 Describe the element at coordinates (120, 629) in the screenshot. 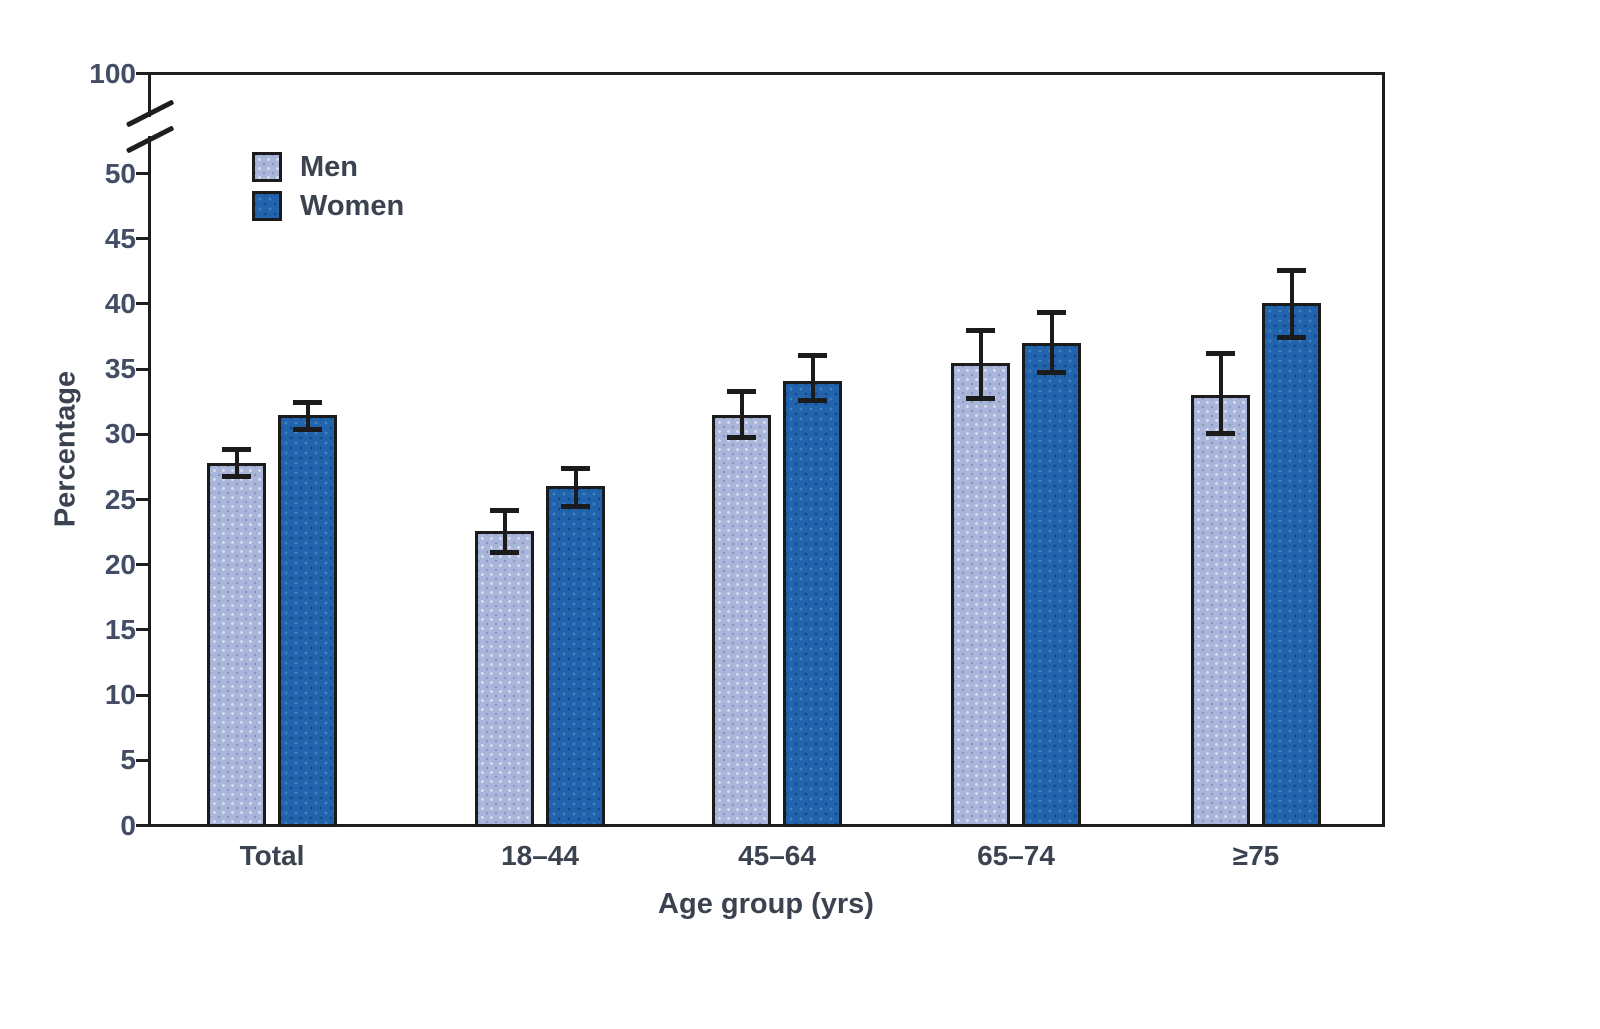

I see `y-tick-label-15: 15` at that location.